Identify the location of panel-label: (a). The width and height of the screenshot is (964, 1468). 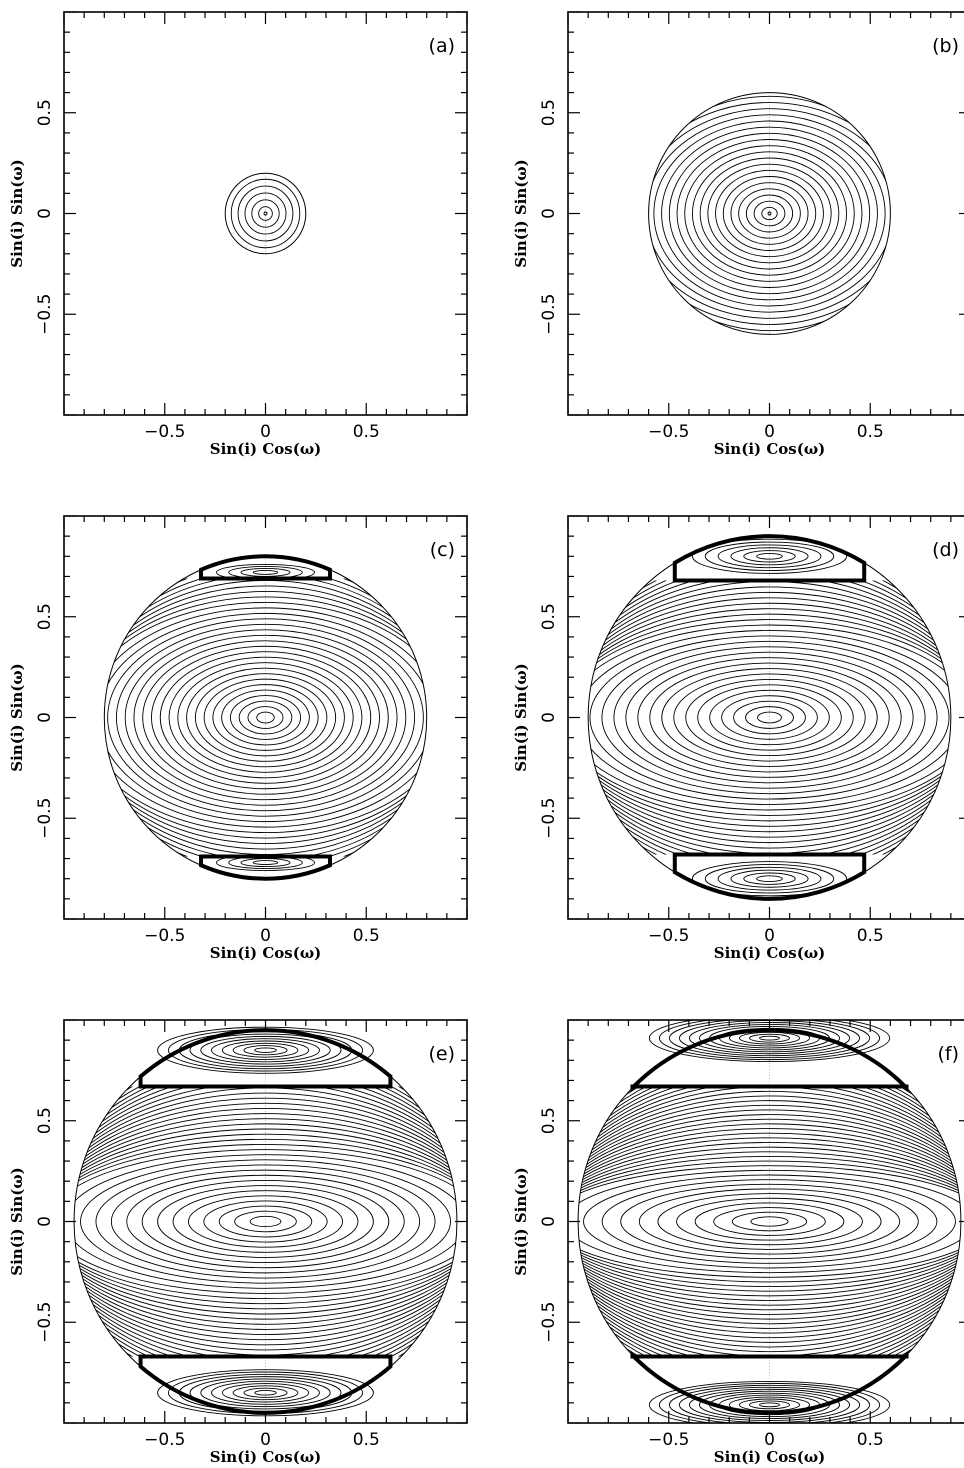
(442, 46).